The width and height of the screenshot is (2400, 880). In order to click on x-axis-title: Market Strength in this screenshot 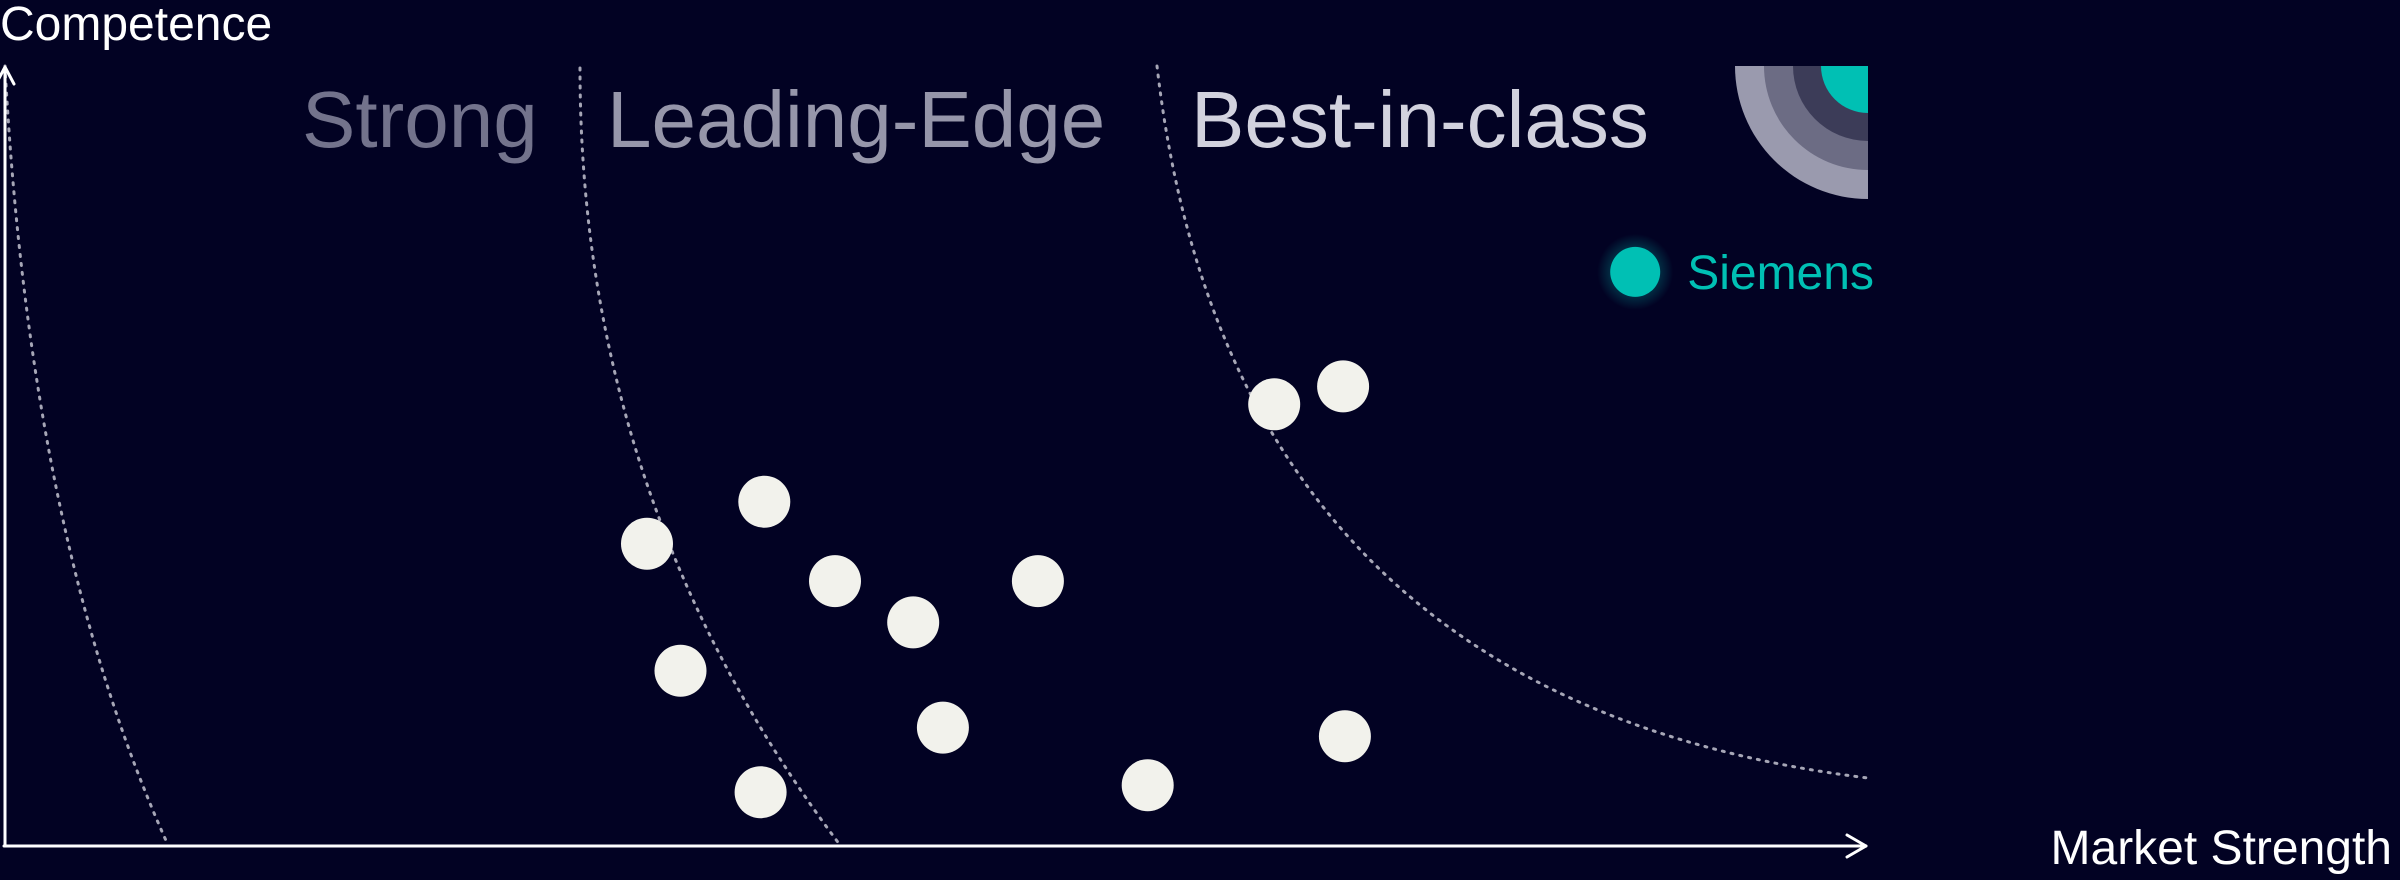, I will do `click(2221, 848)`.